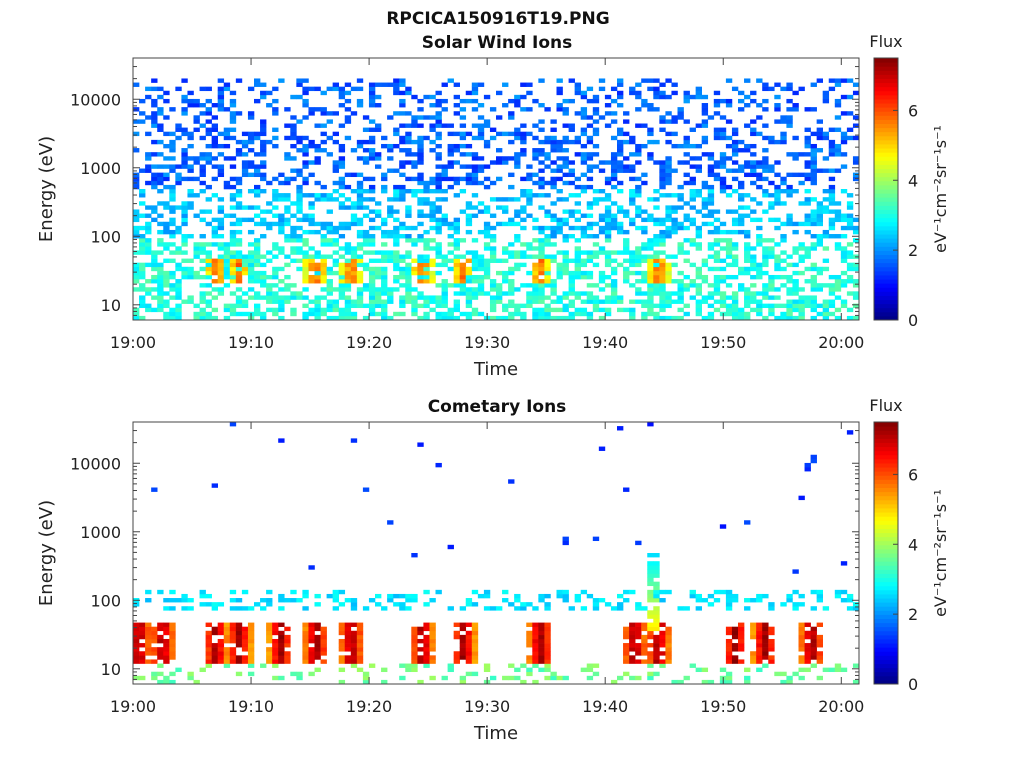  What do you see at coordinates (886, 645) in the screenshot?
I see `colorbar-segment` at bounding box center [886, 645].